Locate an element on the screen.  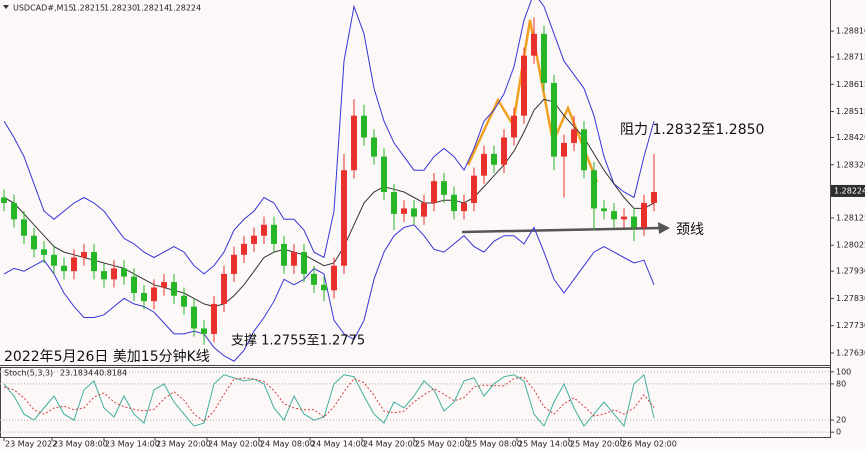
price-marker-label: 1.28224 is located at coordinates (849, 190).